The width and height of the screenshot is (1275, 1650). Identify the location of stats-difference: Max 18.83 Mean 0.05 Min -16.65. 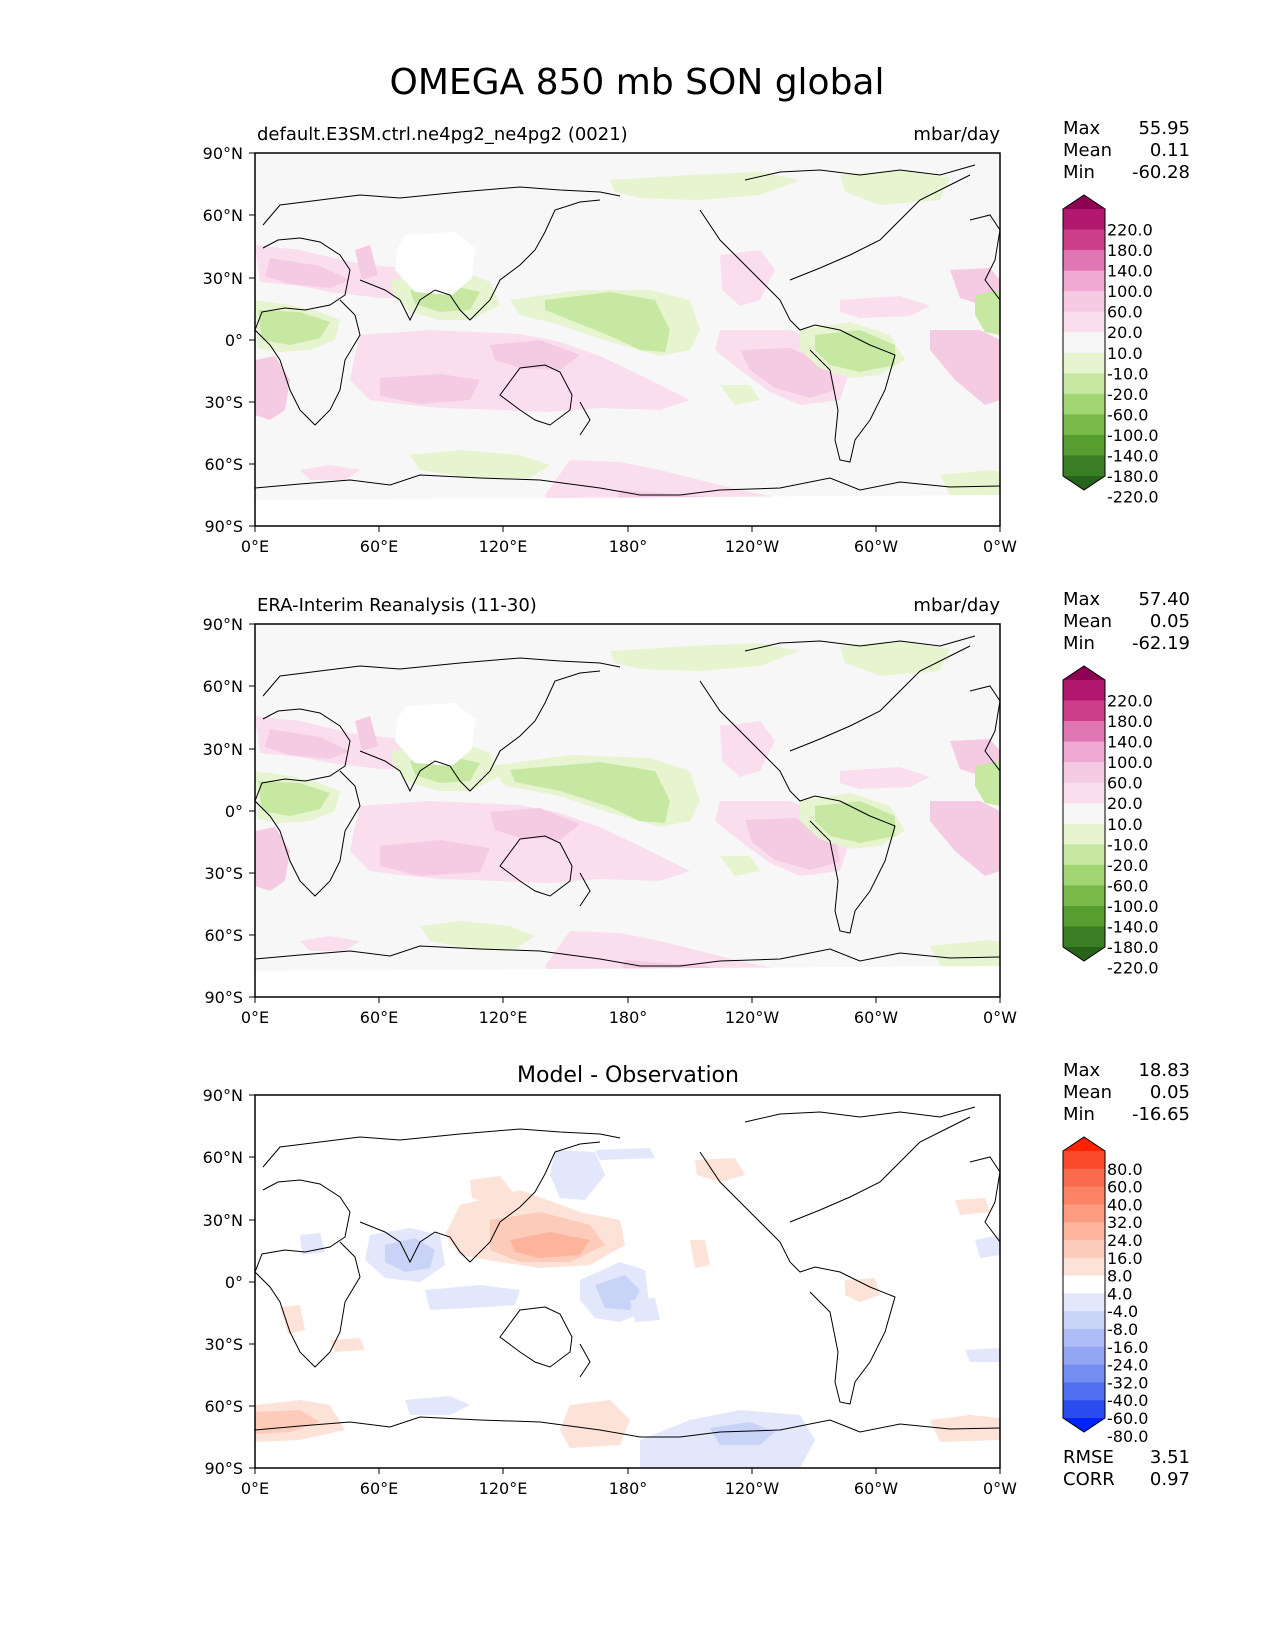
(1126, 1092).